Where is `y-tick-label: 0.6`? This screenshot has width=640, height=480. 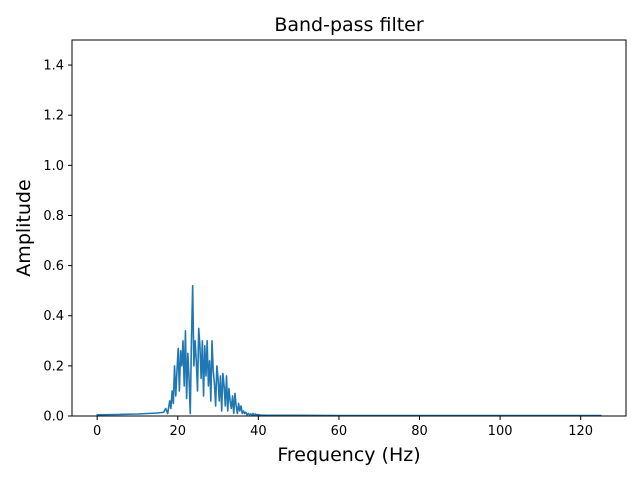
y-tick-label: 0.6 is located at coordinates (53, 266).